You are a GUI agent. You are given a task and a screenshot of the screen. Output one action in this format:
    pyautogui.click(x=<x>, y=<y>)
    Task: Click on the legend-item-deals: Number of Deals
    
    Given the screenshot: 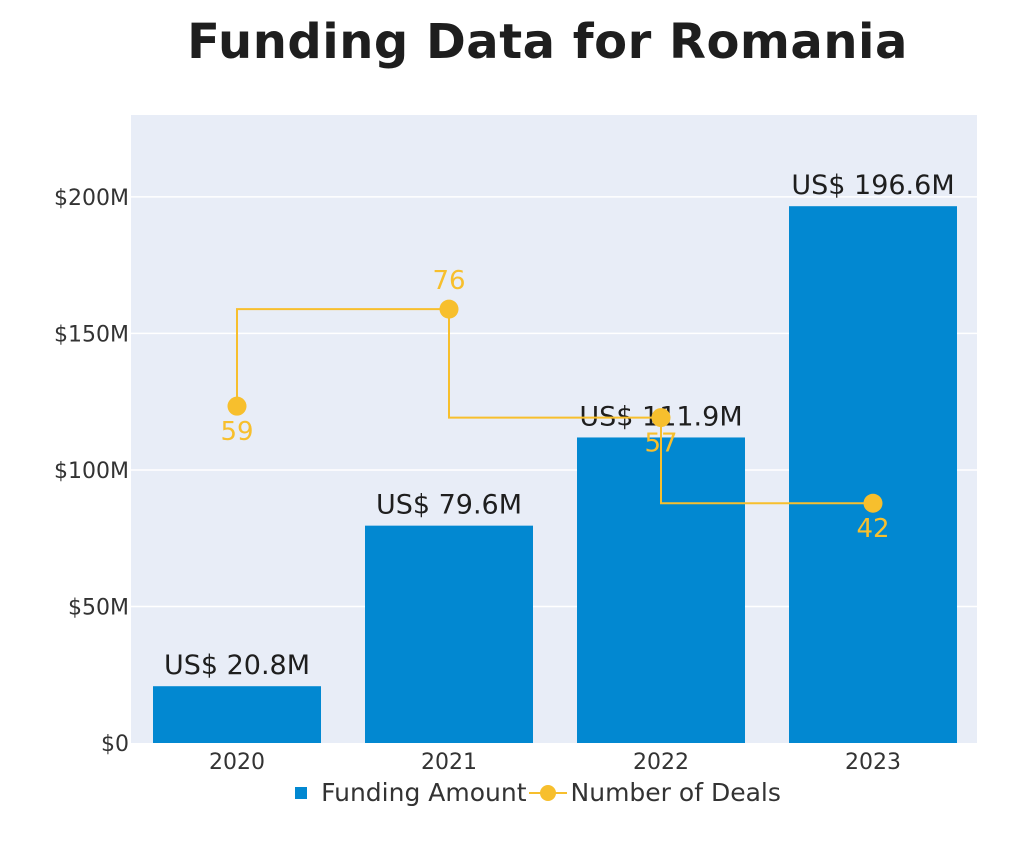 What is the action you would take?
    pyautogui.click(x=654, y=792)
    